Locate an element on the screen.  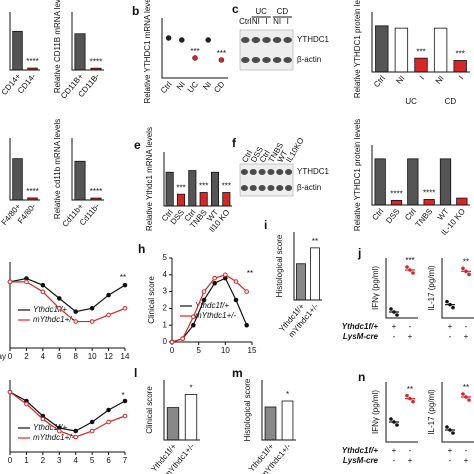
y-axis-label: Histological score is located at coordinates (247, 409).